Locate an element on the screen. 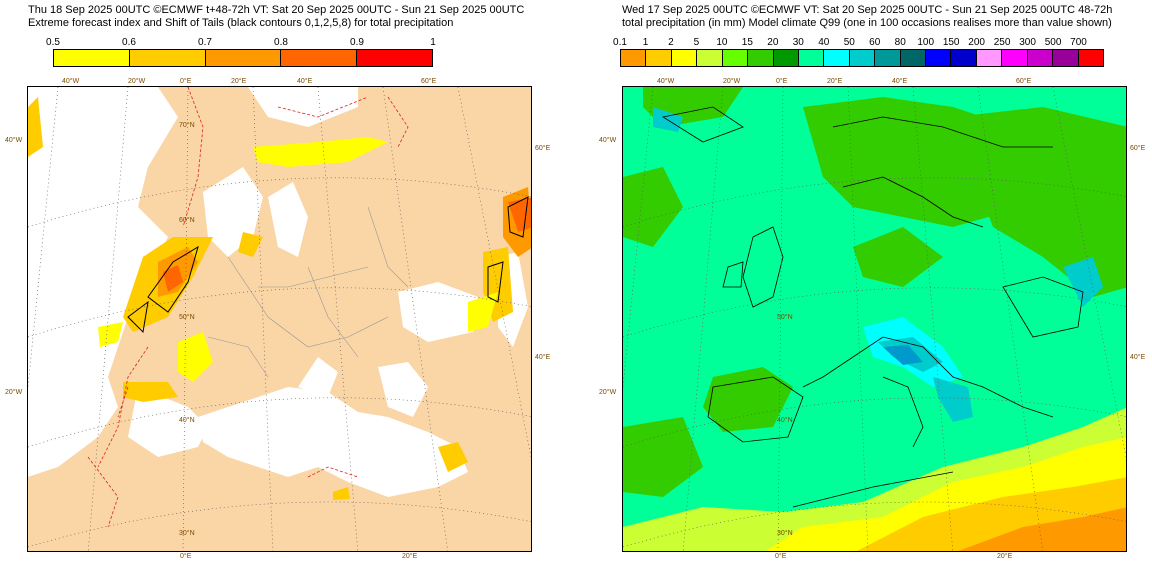 The width and height of the screenshot is (1152, 564). q99-edge-label-20w: 20°W is located at coordinates (608, 392).